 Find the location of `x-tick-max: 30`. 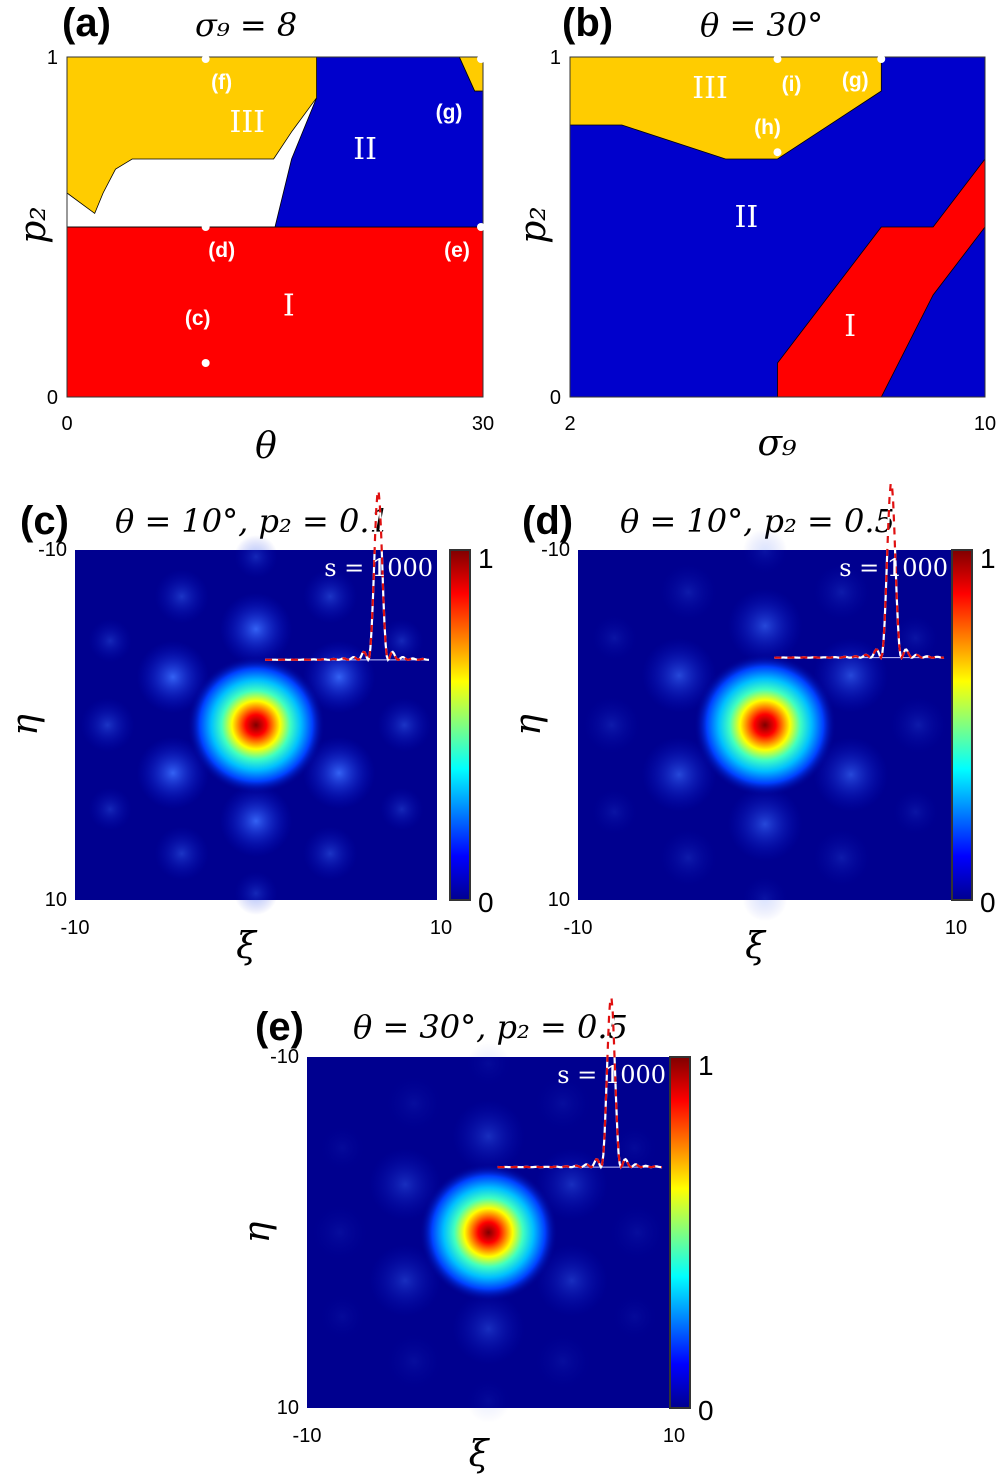

x-tick-max: 30 is located at coordinates (483, 424).